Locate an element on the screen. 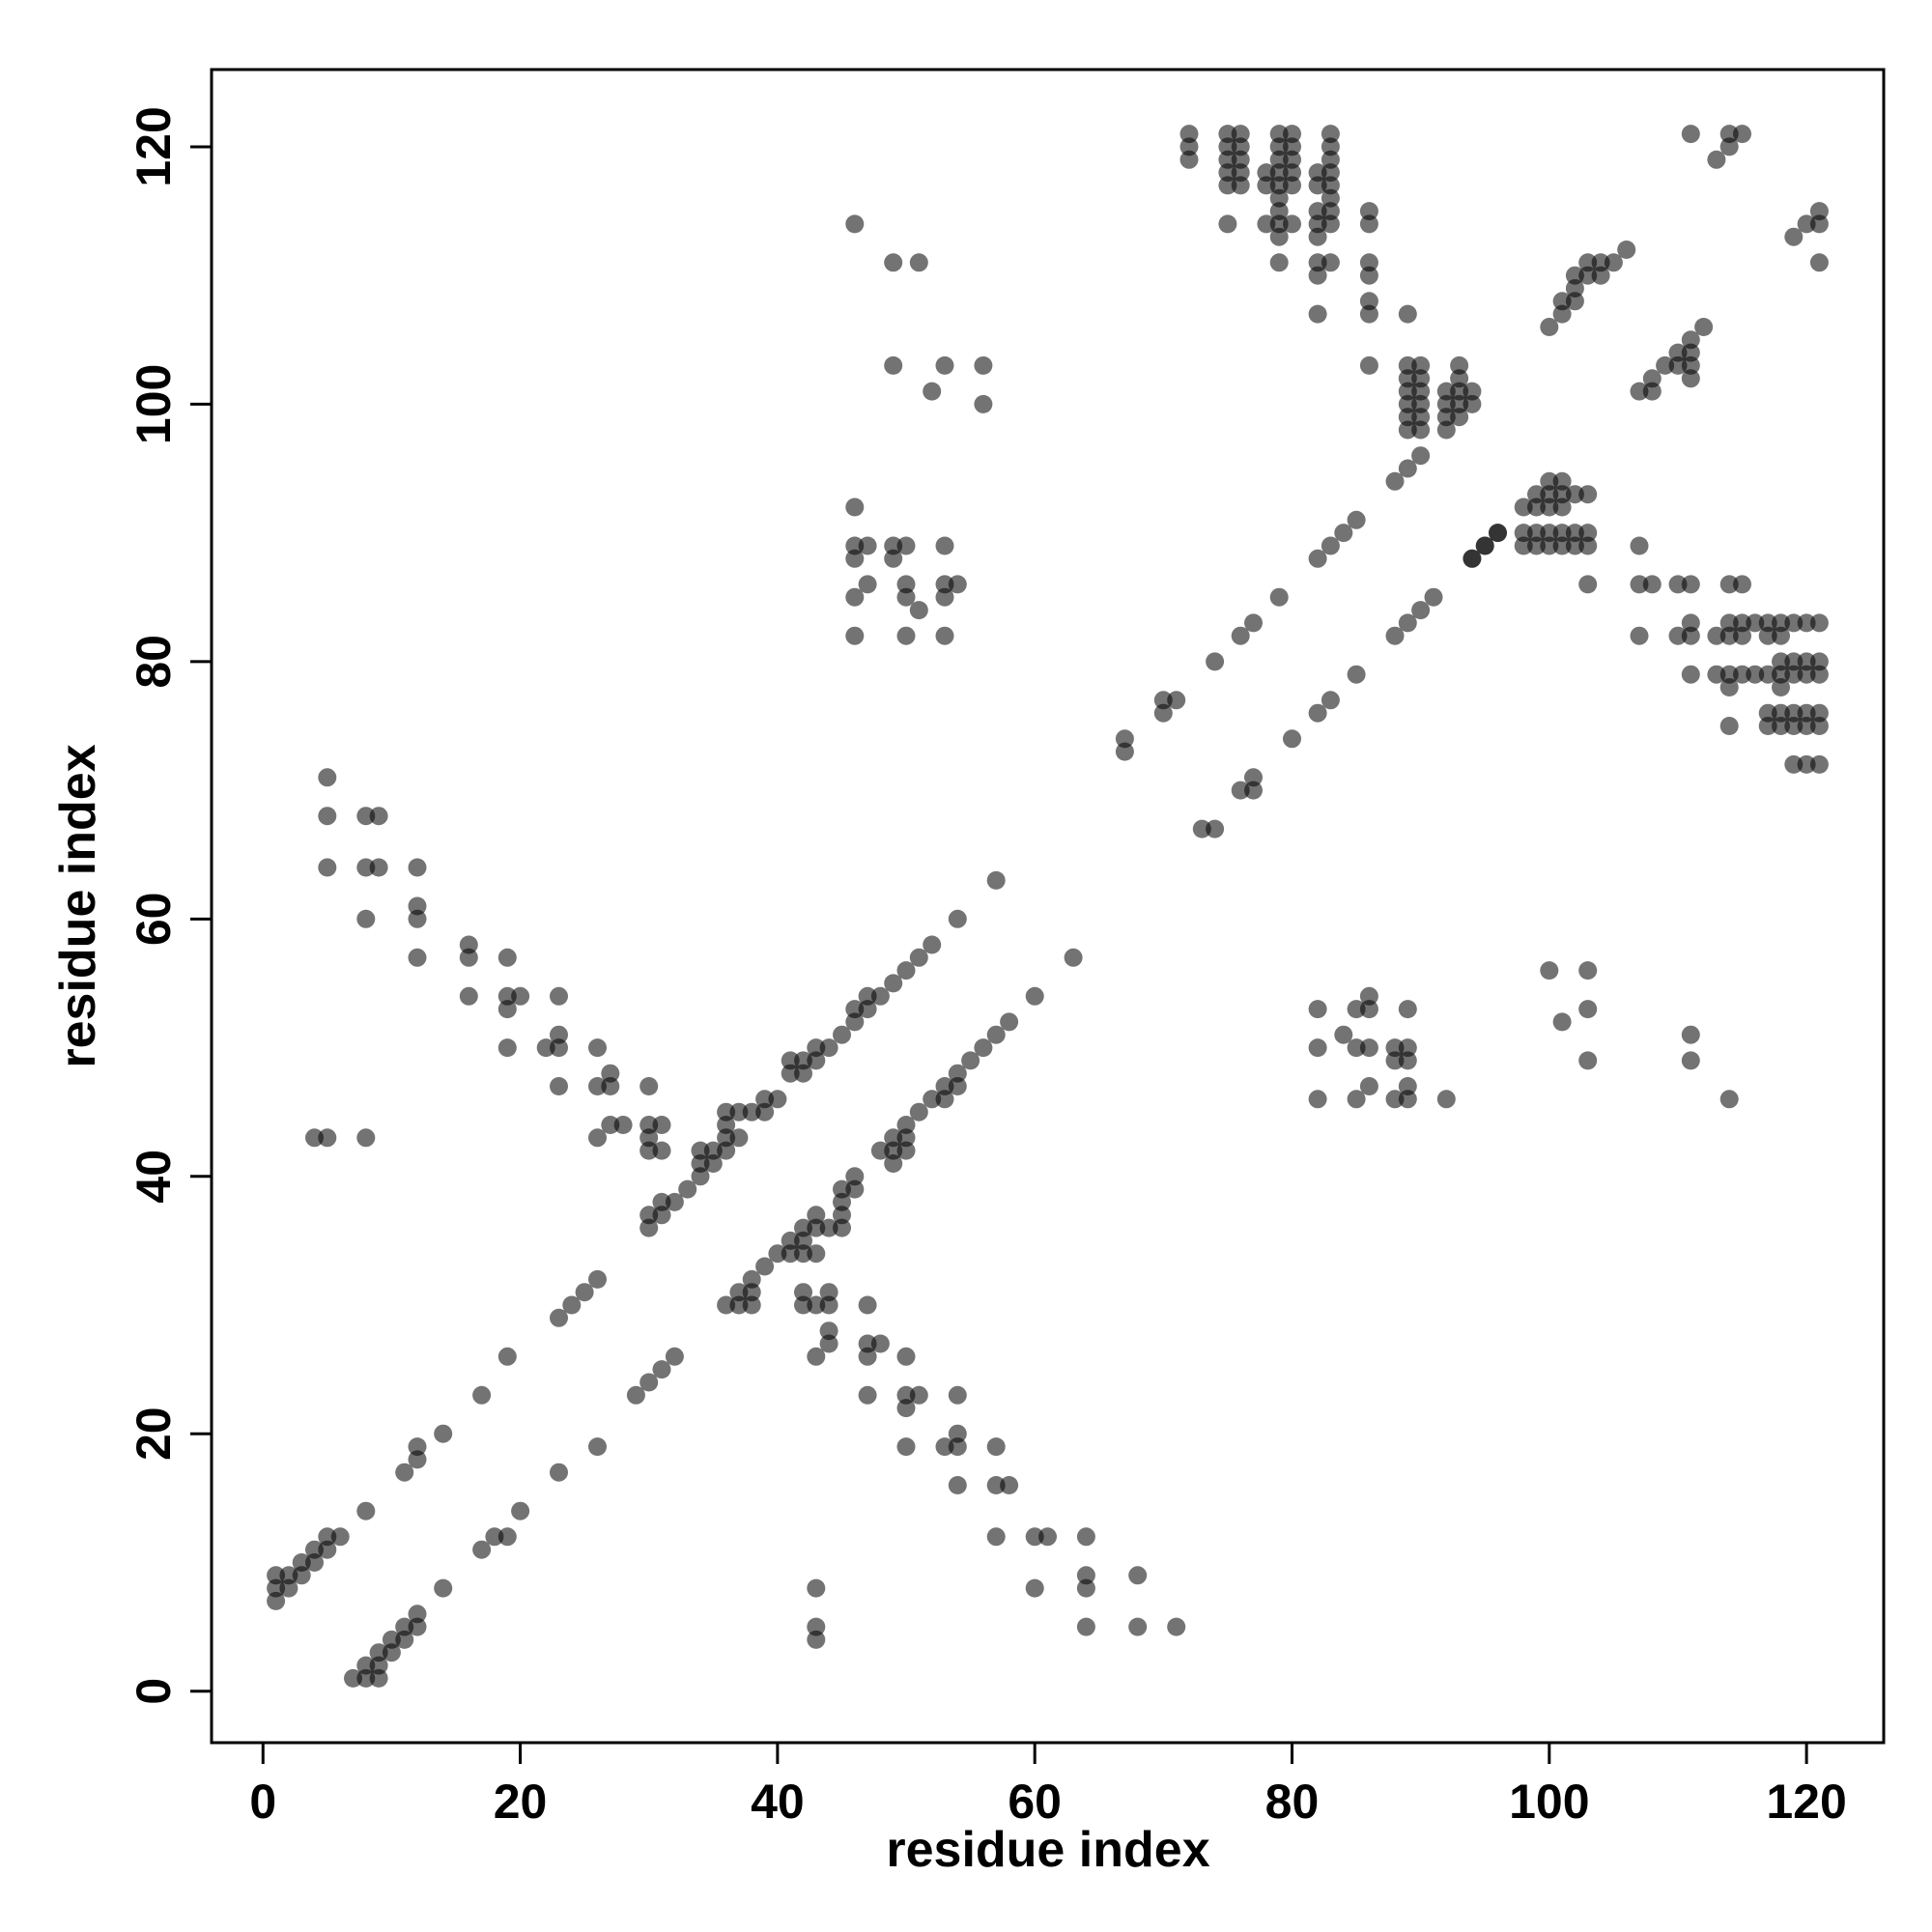  x-tick-label: 80 is located at coordinates (1292, 1802).